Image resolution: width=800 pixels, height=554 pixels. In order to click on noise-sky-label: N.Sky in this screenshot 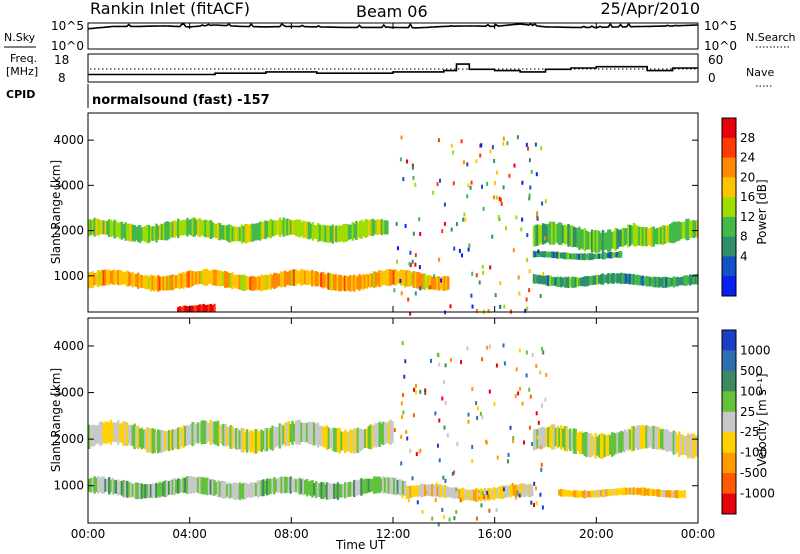, I will do `click(20, 37)`.